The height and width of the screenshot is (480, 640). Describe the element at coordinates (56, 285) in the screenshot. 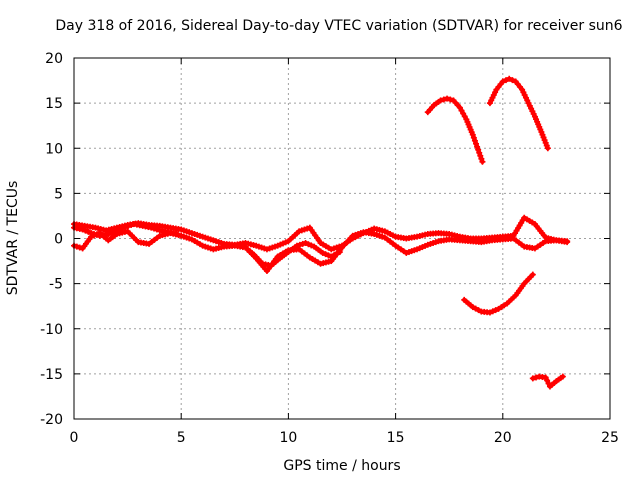

I see `y-tick-label: -5` at that location.